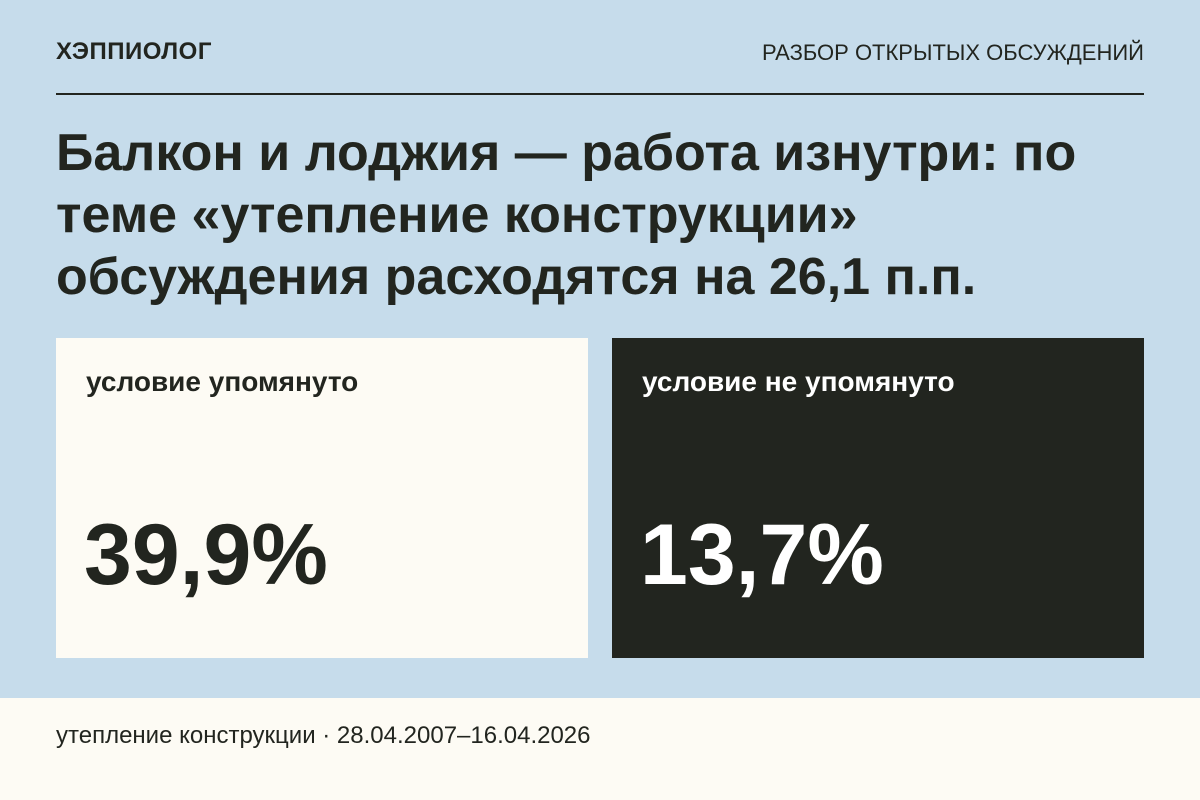 The image size is (1200, 800). What do you see at coordinates (762, 555) in the screenshot?
I see `card-value: 13,7%` at bounding box center [762, 555].